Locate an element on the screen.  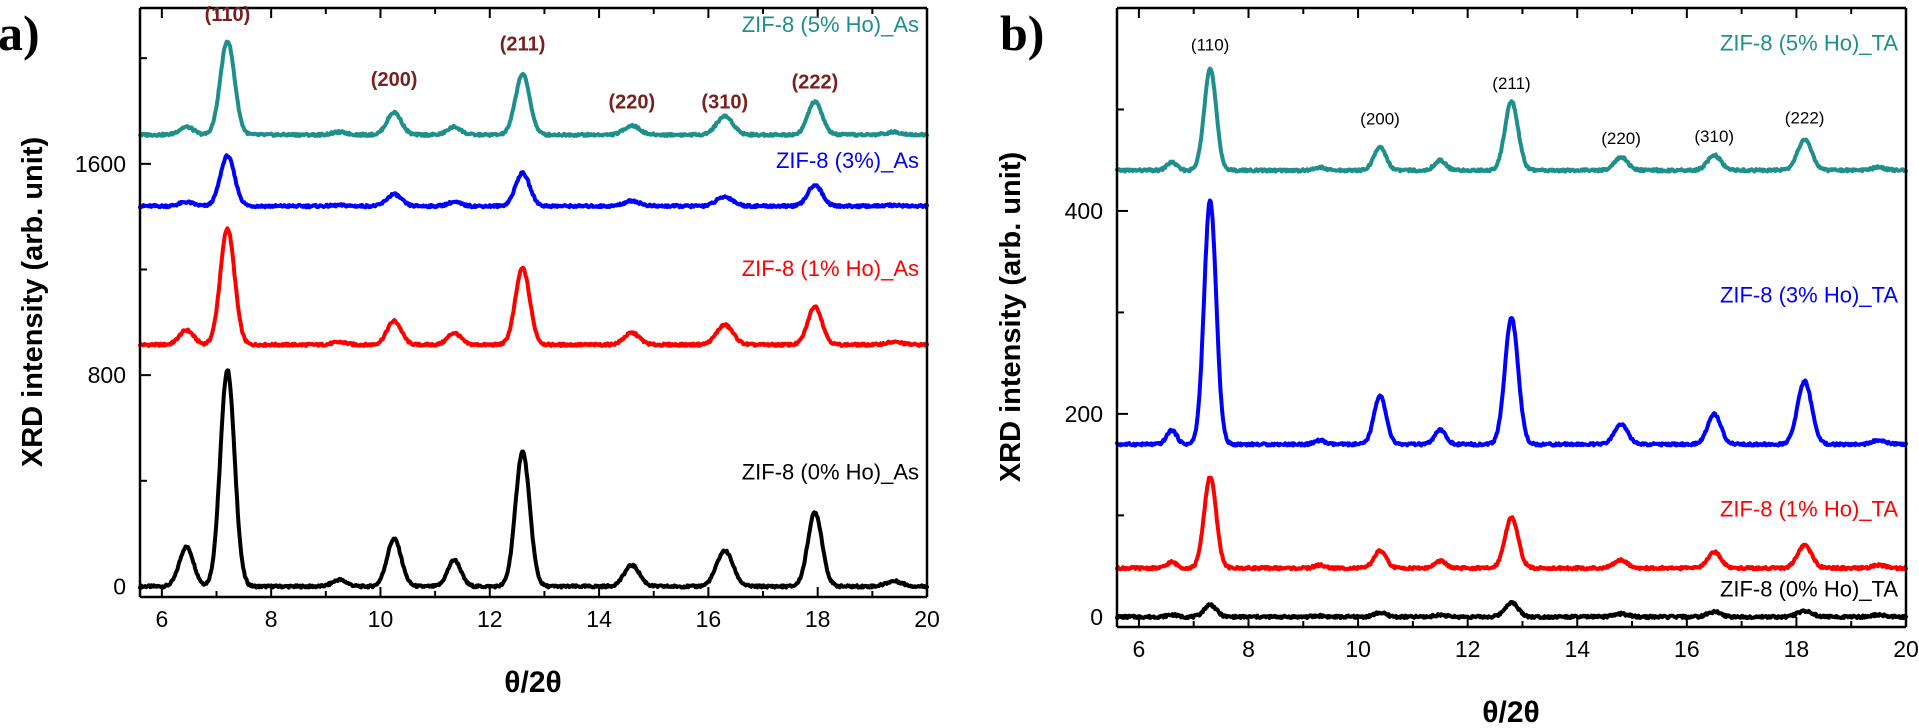
y-tick-label: 400 is located at coordinates (1084, 211).